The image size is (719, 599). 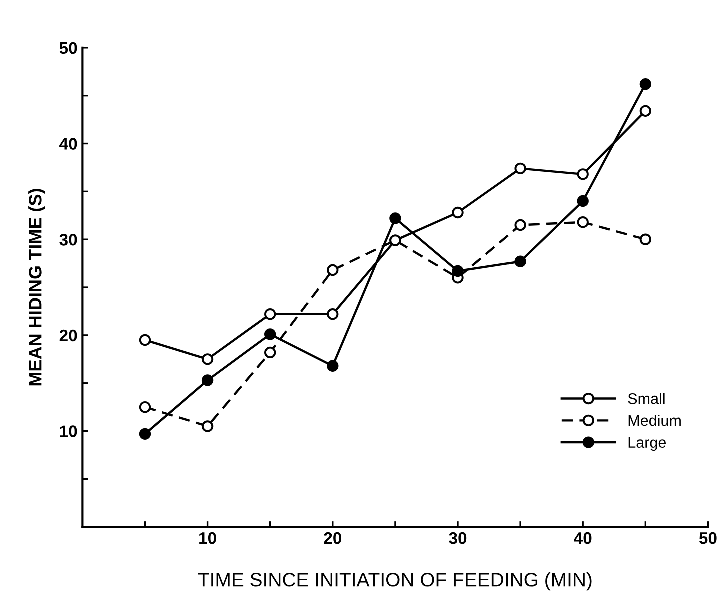 I want to click on x-tick-label: 50, so click(x=708, y=538).